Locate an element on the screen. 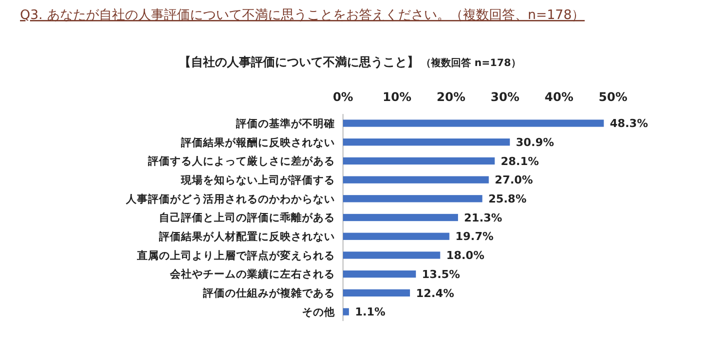 This screenshot has height=341, width=704. data-label: 18.0% is located at coordinates (465, 255).